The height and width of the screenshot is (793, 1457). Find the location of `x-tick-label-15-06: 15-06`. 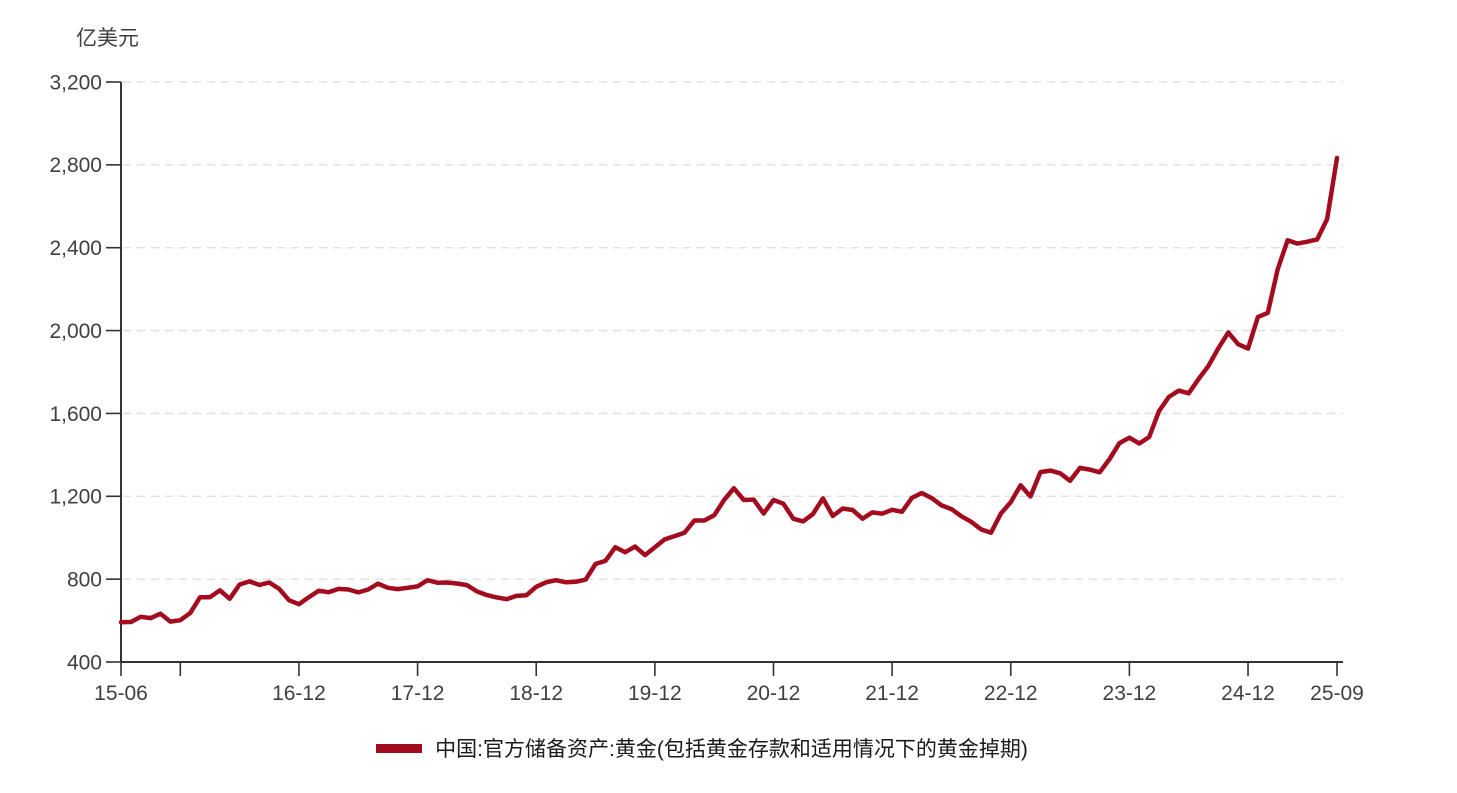

x-tick-label-15-06: 15-06 is located at coordinates (121, 693).